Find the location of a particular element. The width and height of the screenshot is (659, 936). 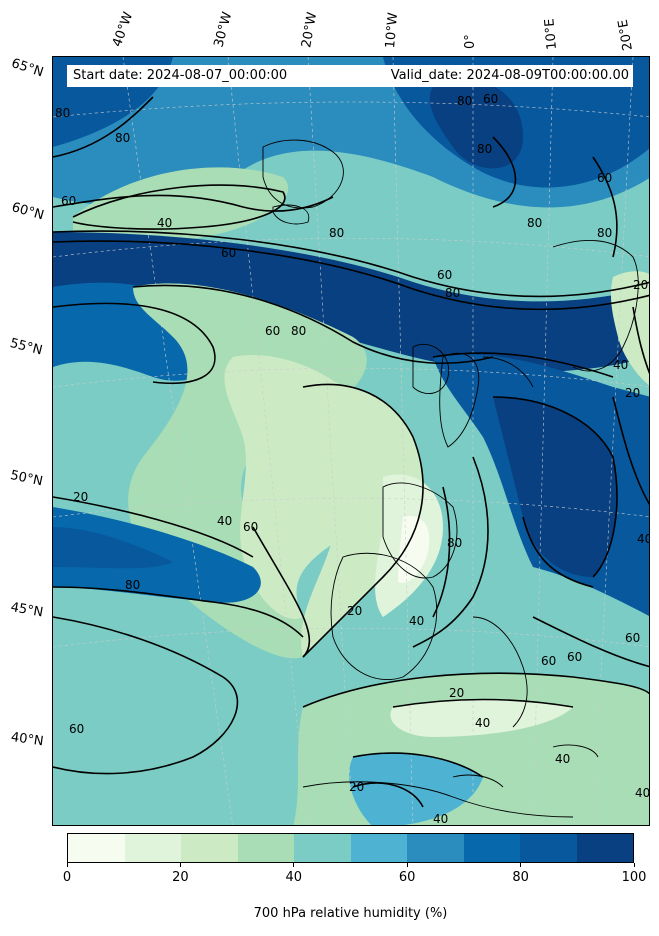

field-southwest-core is located at coordinates (113, 548).